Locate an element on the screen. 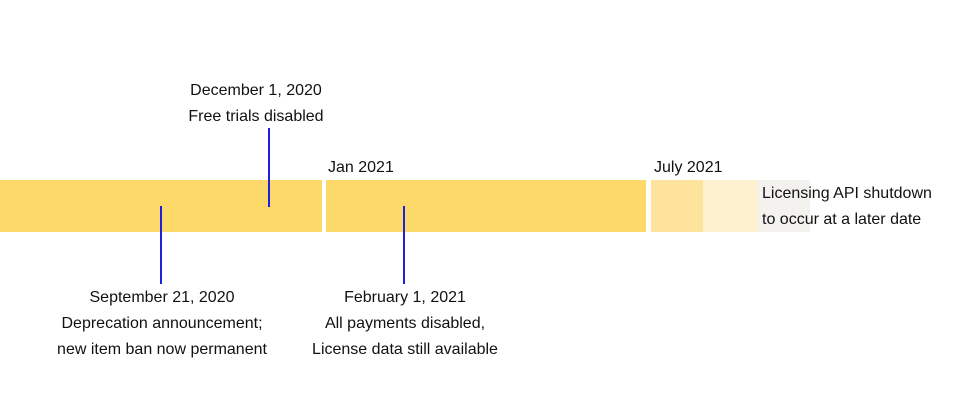  event-description: Deprecation announcement; is located at coordinates (162, 323).